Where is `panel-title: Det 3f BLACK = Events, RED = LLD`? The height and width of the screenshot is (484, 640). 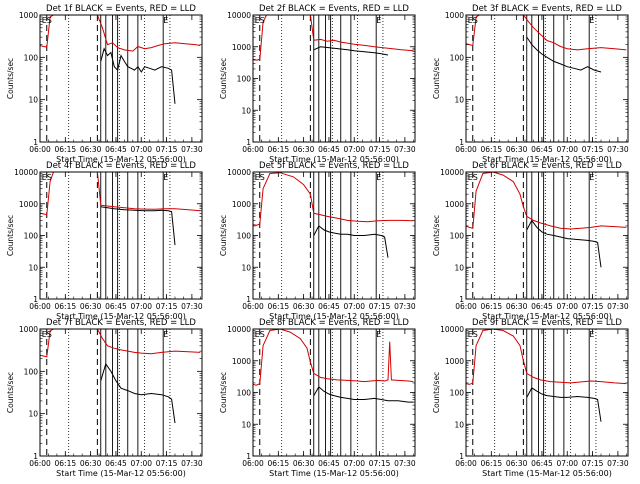
panel-title: Det 3f BLACK = Events, RED = LLD is located at coordinates (547, 9).